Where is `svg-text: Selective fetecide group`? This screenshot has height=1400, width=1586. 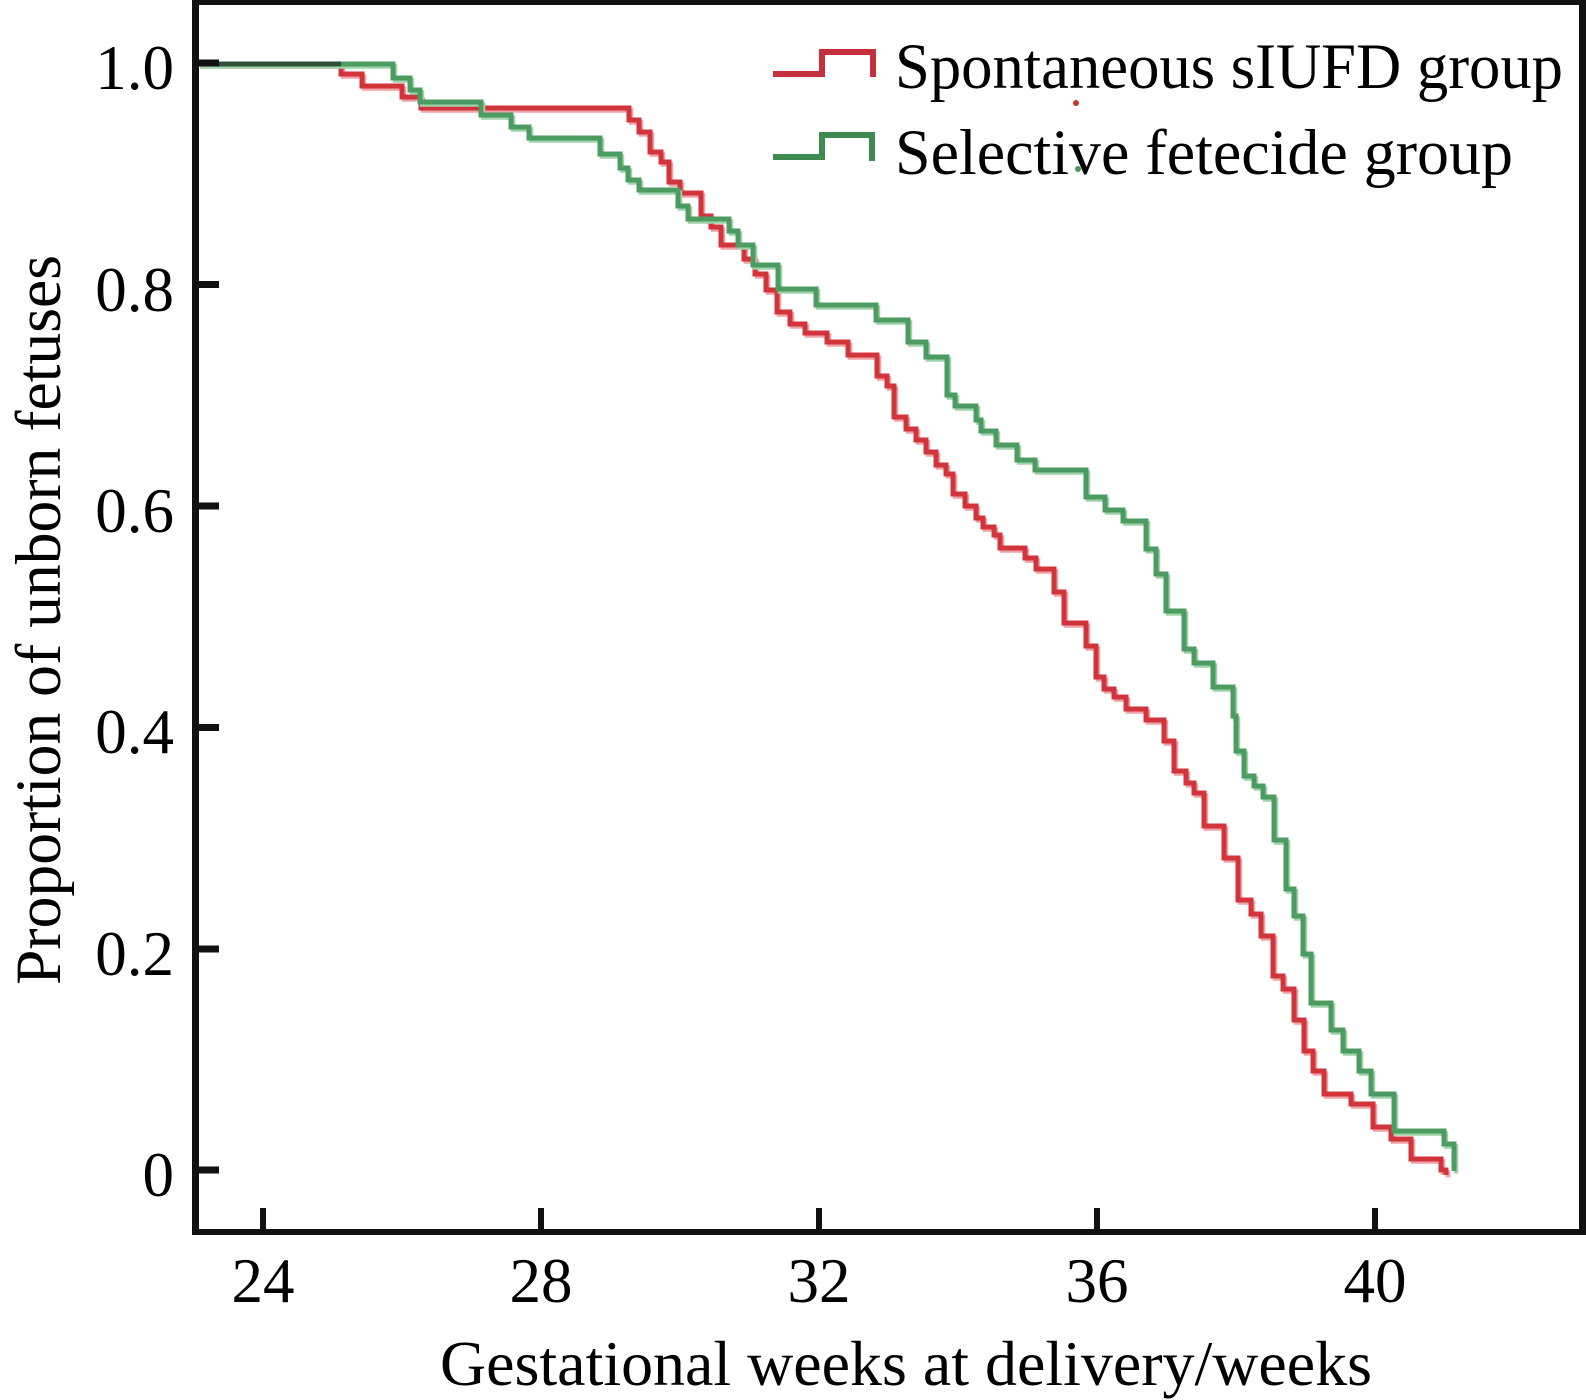 svg-text: Selective fetecide group is located at coordinates (1204, 153).